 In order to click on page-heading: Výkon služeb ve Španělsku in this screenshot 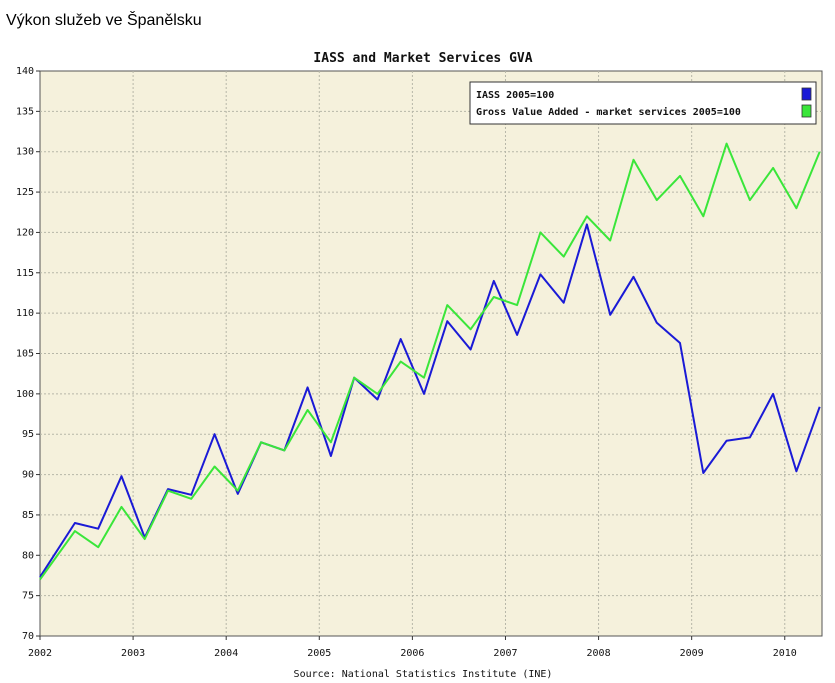, I will do `click(104, 20)`.